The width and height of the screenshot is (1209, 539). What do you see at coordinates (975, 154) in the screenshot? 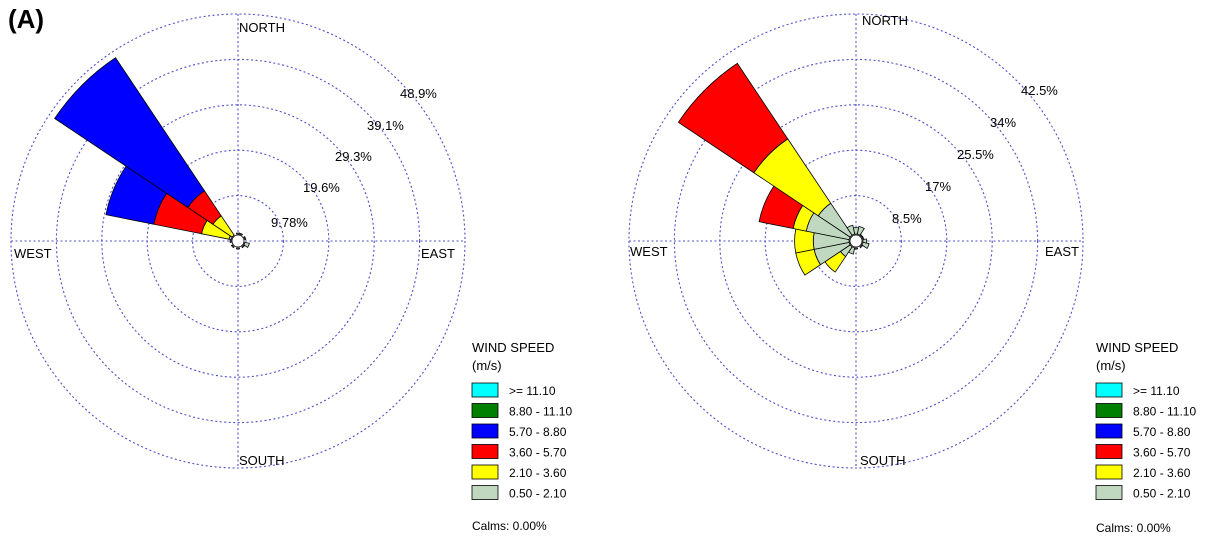
I see `ring-label: 25.5%` at bounding box center [975, 154].